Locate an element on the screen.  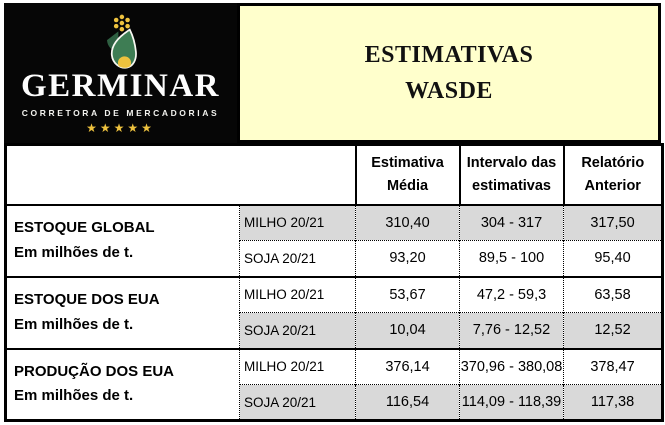
header-line: Relatório is located at coordinates (613, 163).